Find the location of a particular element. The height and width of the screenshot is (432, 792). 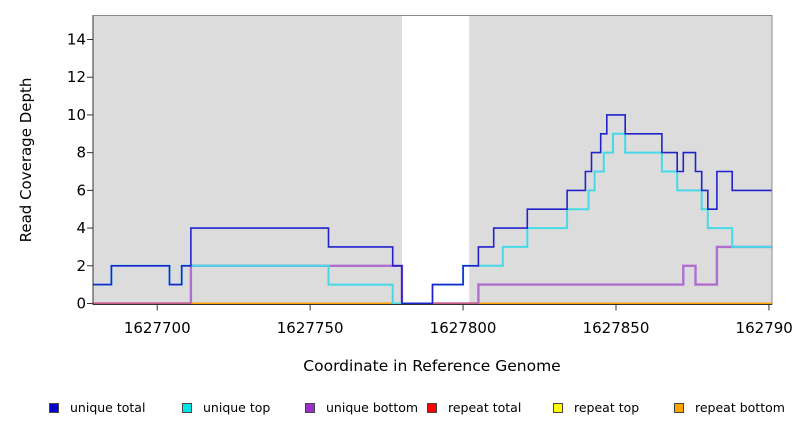

x-axis-title: Coordinate in Reference Genome is located at coordinates (431, 366).